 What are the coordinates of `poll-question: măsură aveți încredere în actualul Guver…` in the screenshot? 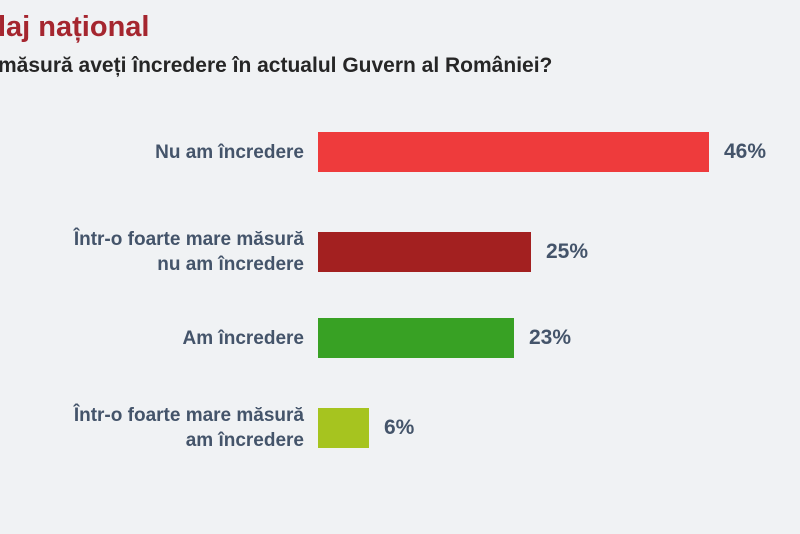 It's located at (276, 65).